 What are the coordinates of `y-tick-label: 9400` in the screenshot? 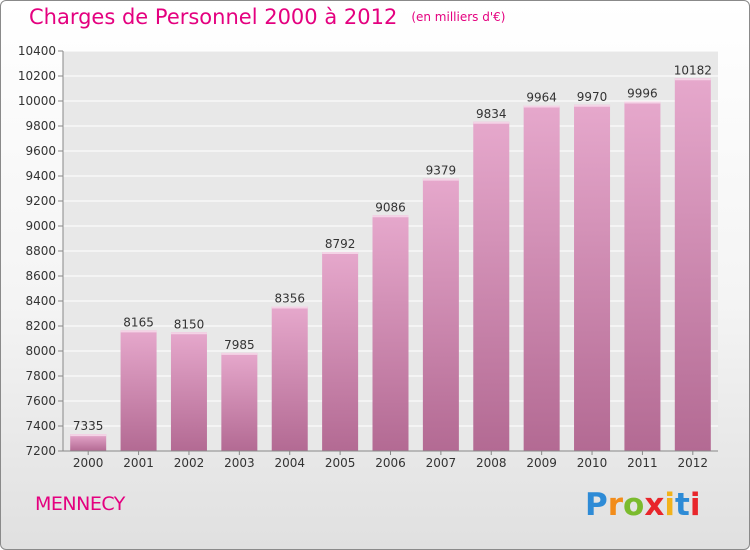 It's located at (40, 176).